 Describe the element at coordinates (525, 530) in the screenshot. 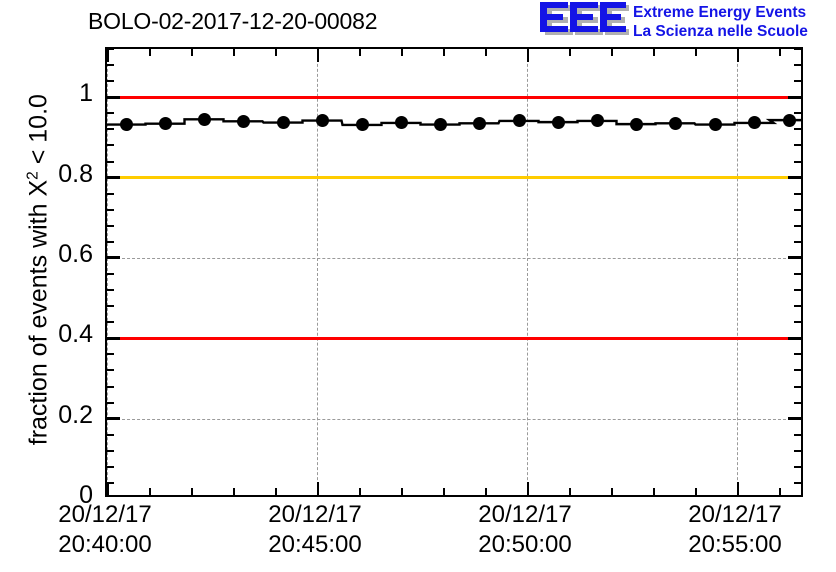

I see `x-axis-tick-label: 20/12/17 20:50:00` at that location.